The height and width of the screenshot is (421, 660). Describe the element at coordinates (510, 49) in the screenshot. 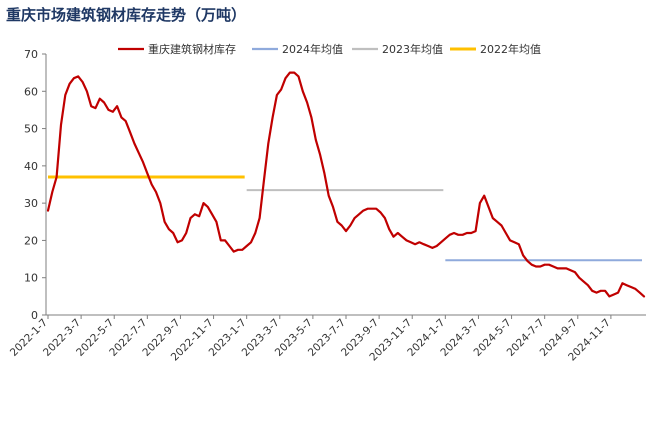

I see `legend-label: 2022年均值` at that location.